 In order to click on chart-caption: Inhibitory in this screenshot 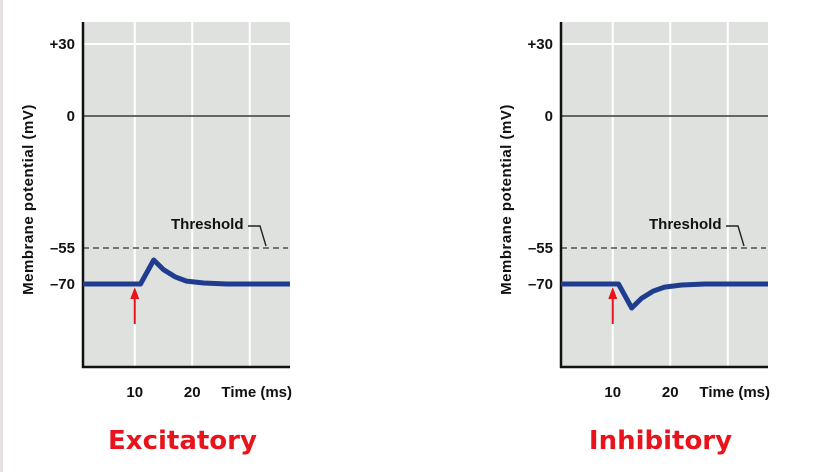, I will do `click(660, 441)`.